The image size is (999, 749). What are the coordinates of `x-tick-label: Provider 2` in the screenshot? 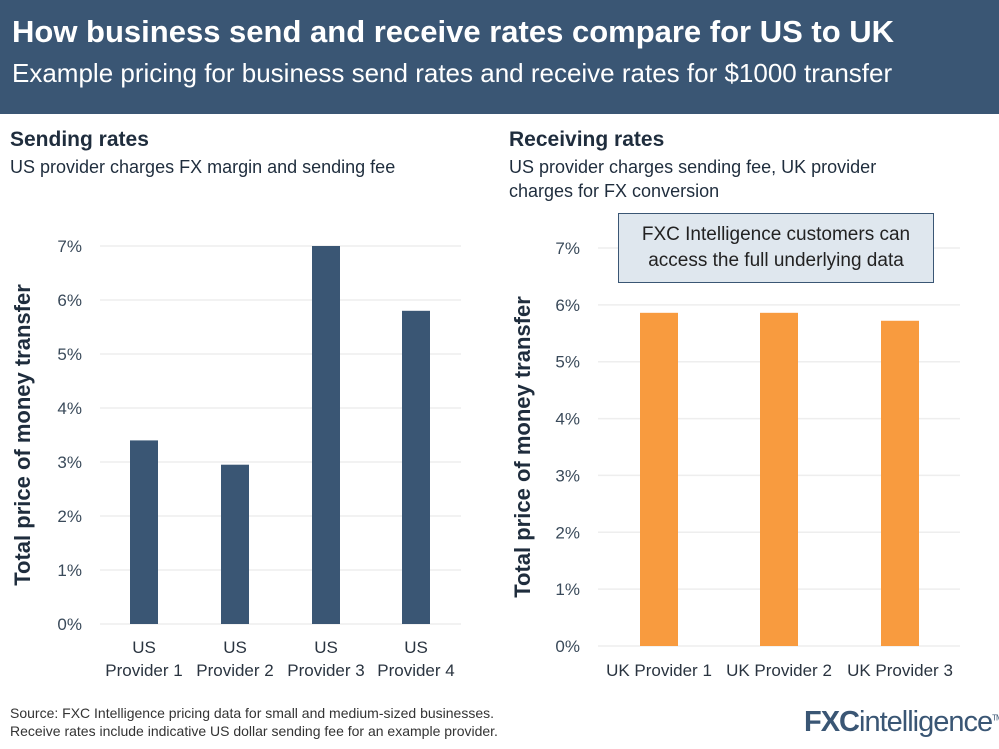 It's located at (234, 670).